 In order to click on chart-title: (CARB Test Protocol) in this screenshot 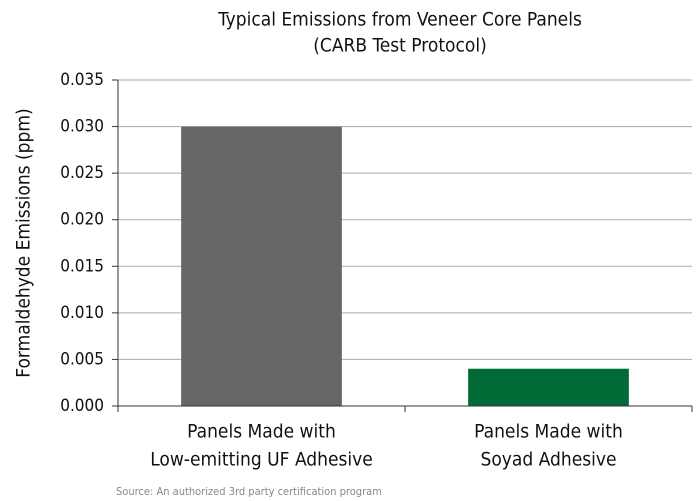, I will do `click(400, 46)`.